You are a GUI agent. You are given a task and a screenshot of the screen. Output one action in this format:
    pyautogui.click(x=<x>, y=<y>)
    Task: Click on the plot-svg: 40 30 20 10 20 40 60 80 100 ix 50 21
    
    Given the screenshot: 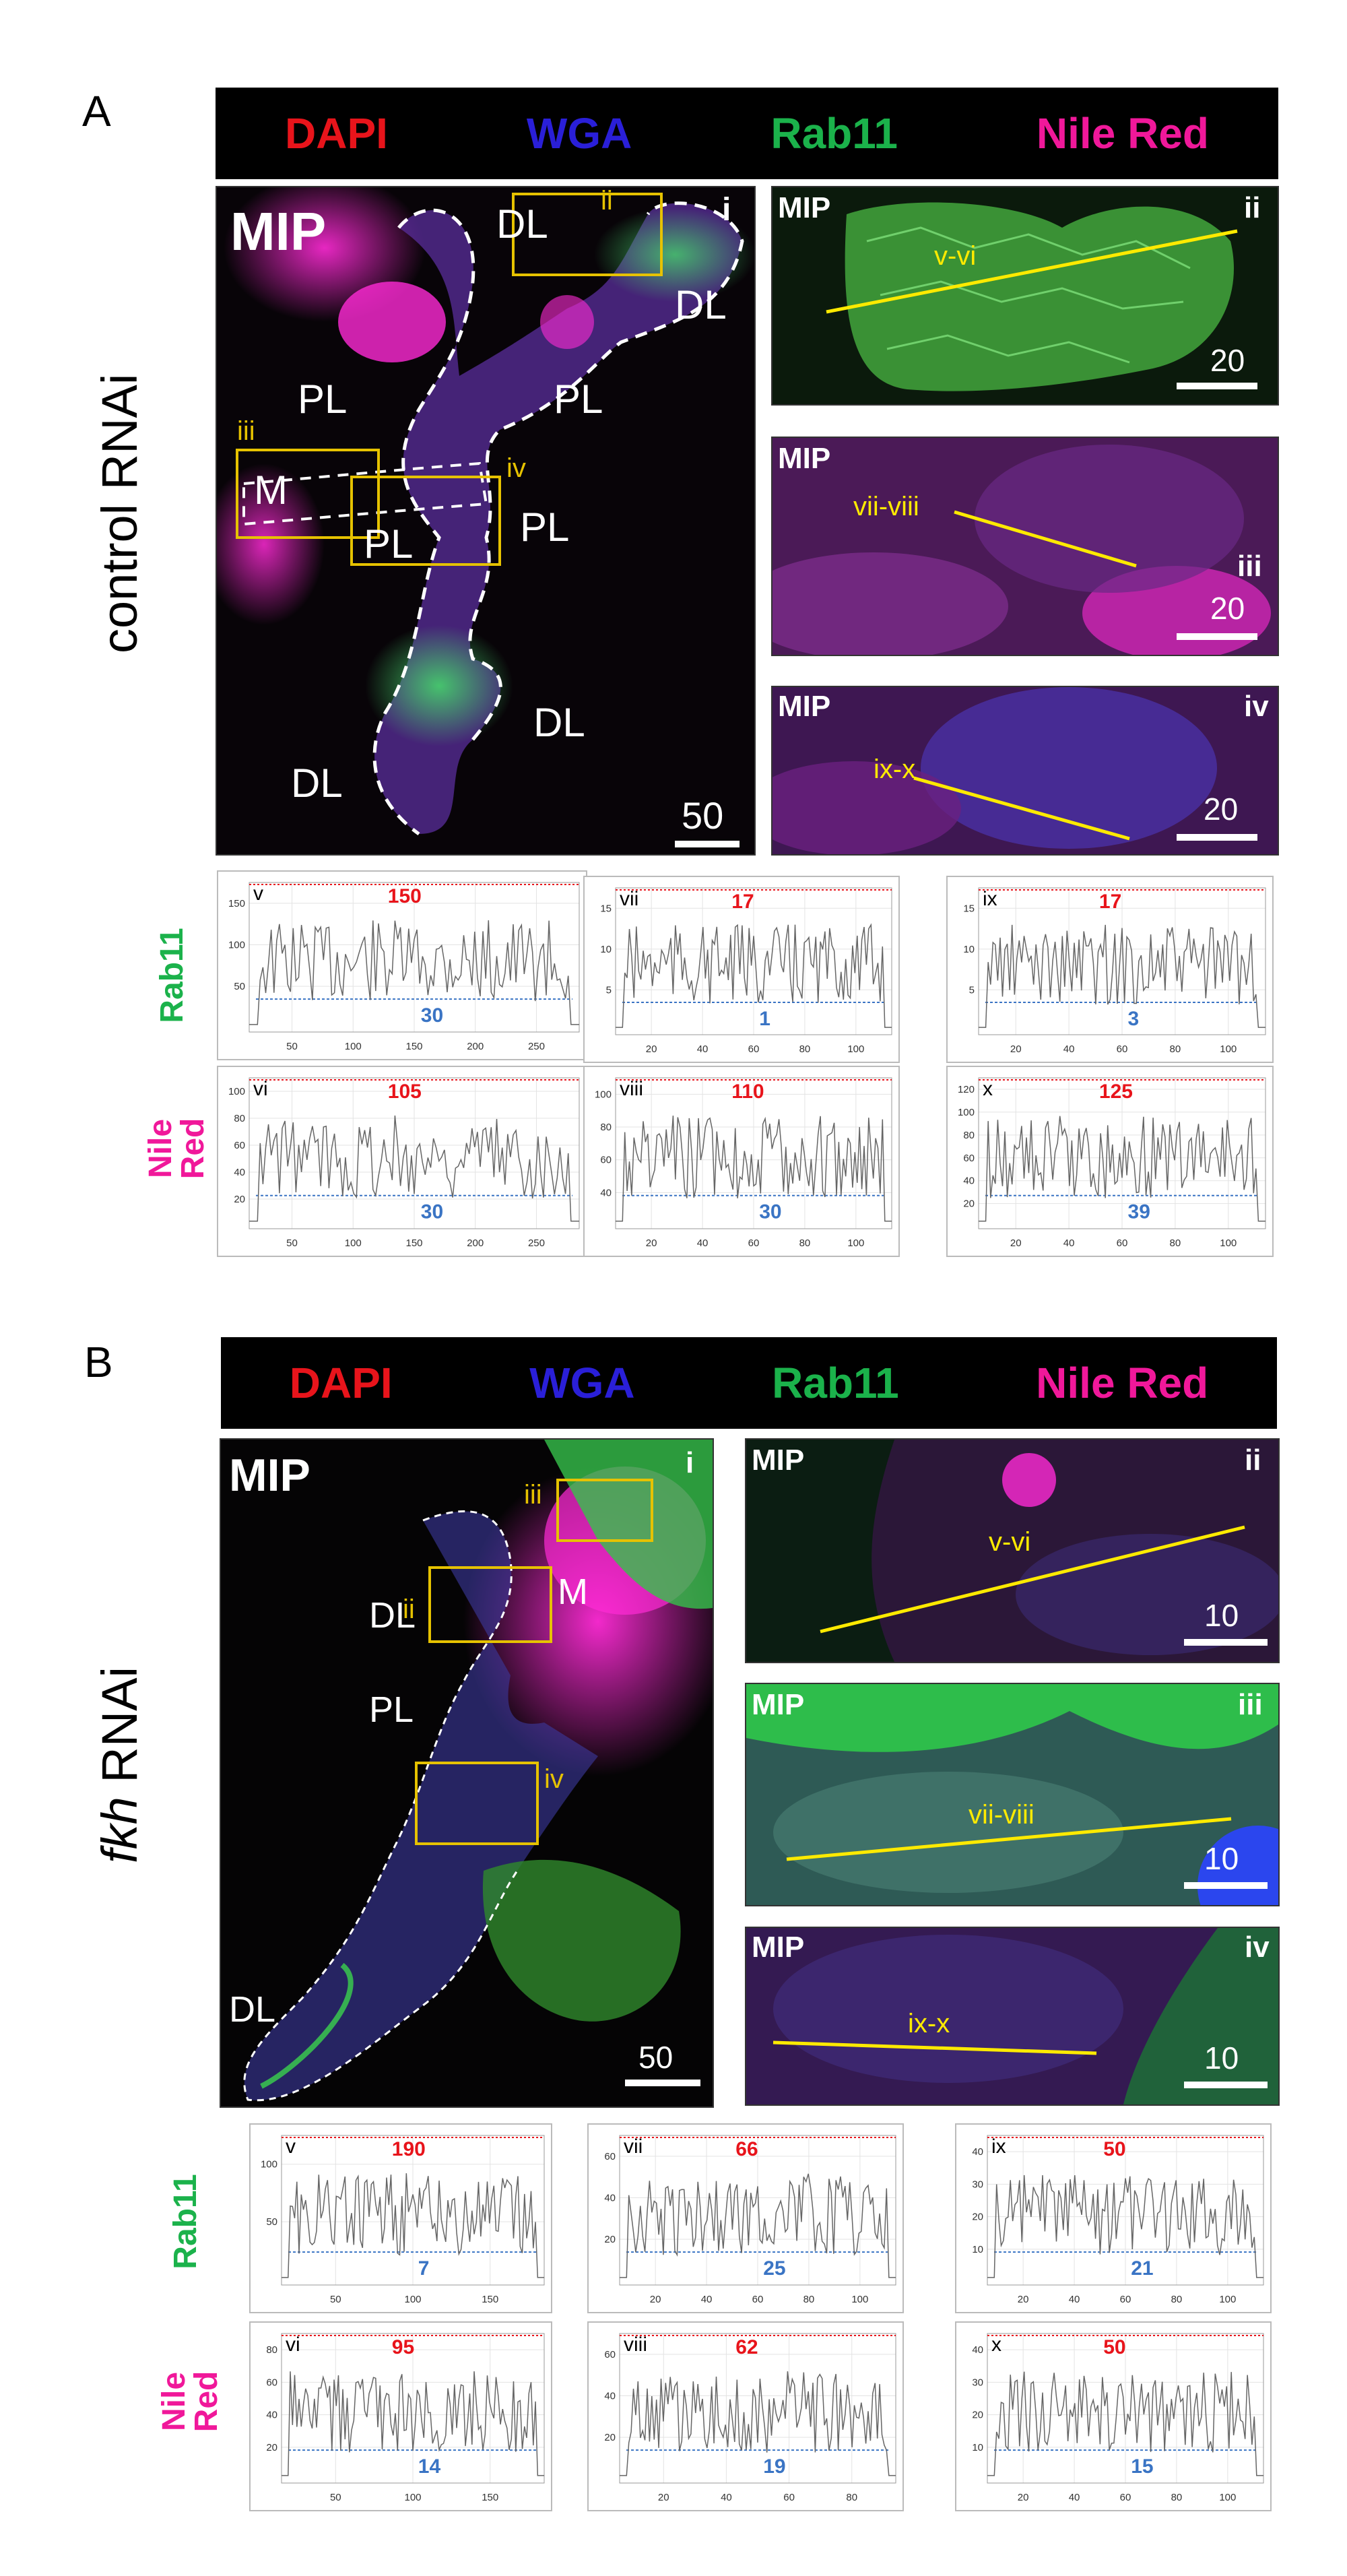 What is the action you would take?
    pyautogui.click(x=1118, y=2220)
    